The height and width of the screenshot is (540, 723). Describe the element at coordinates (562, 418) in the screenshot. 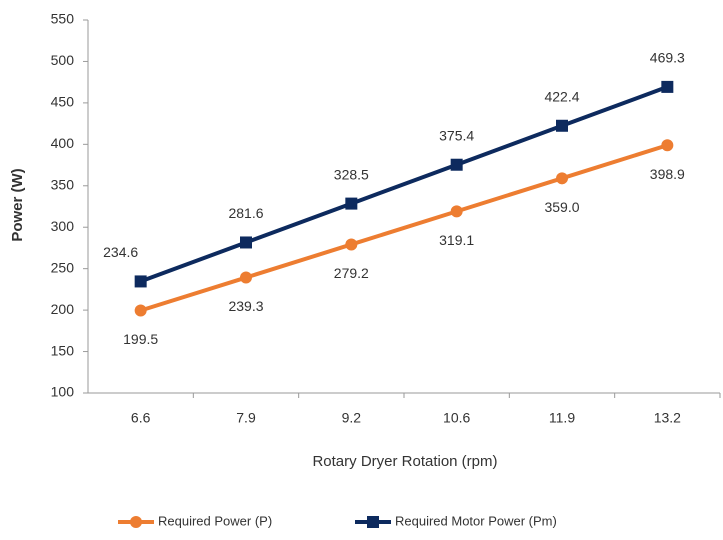

I see `x-tick-label: 11.9` at that location.